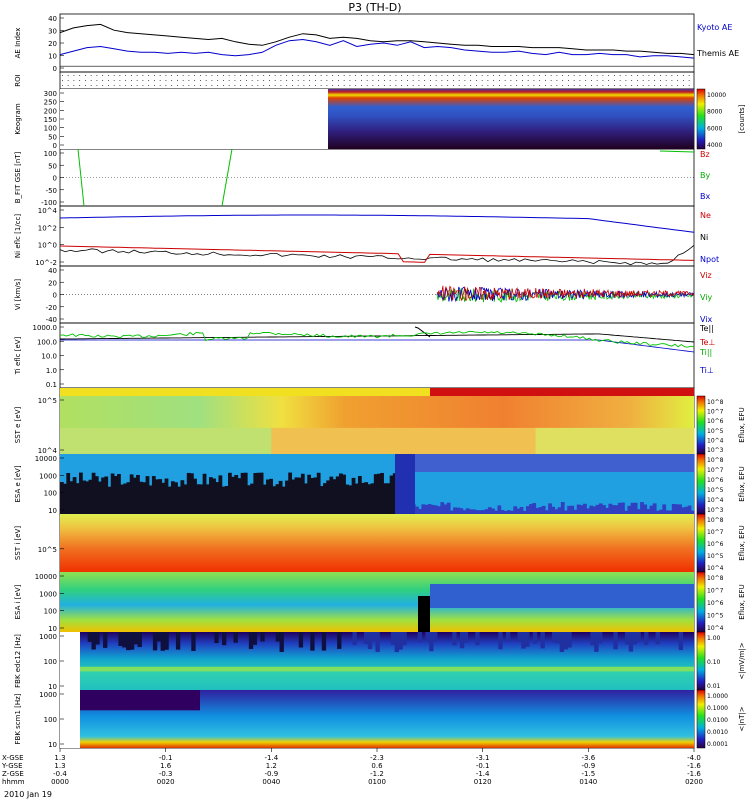  What do you see at coordinates (18, 294) in the screenshot?
I see `ylabel-vi: Vi [km/s]` at bounding box center [18, 294].